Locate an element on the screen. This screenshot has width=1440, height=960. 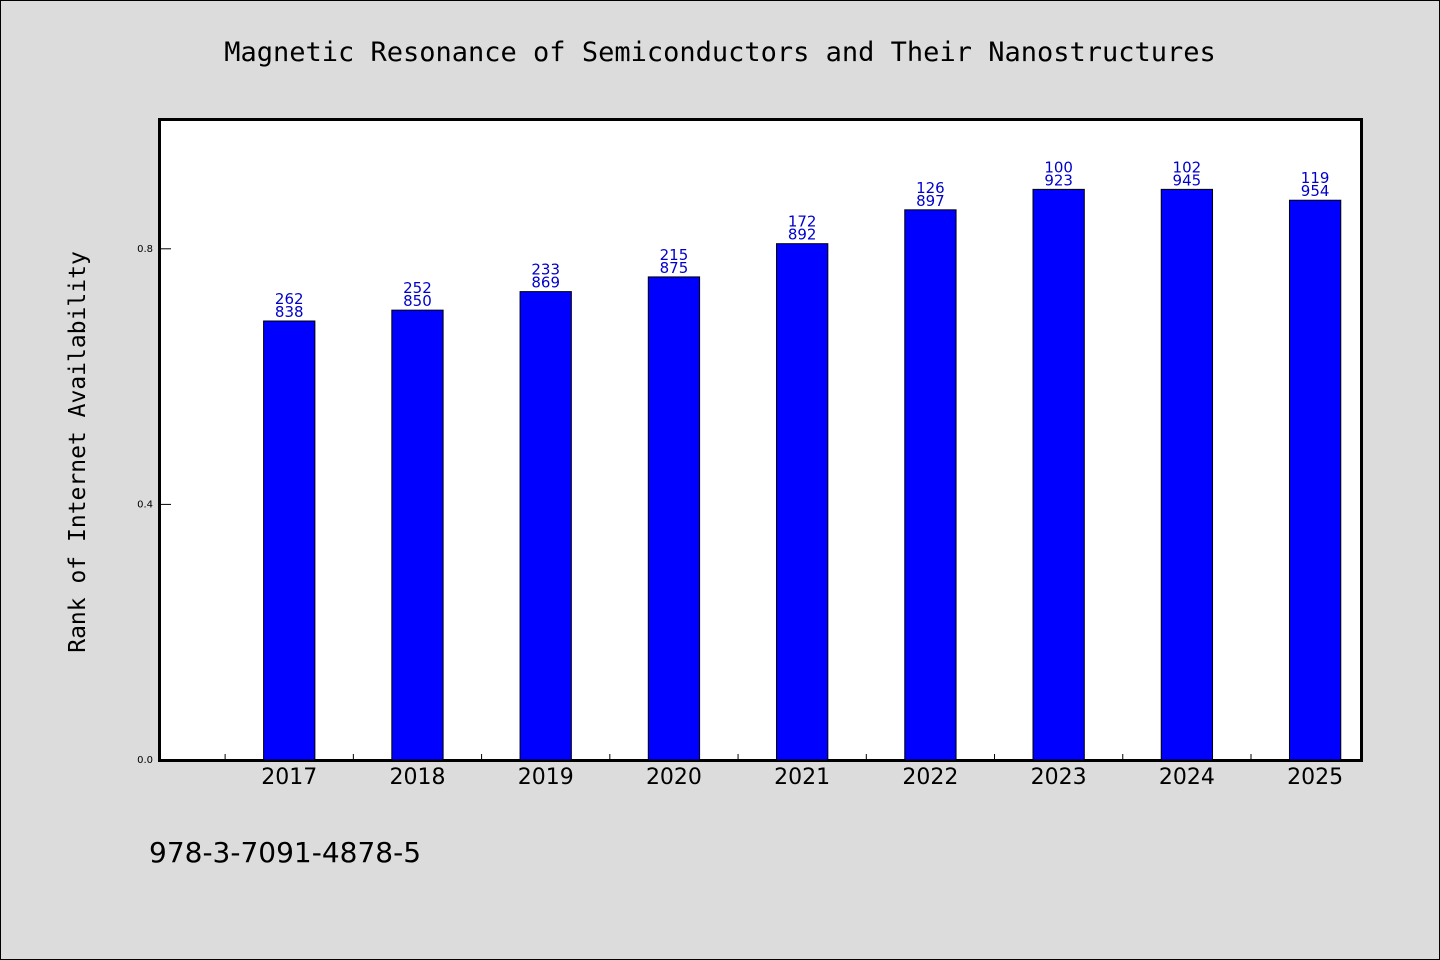
bar-2022 is located at coordinates (930, 485).